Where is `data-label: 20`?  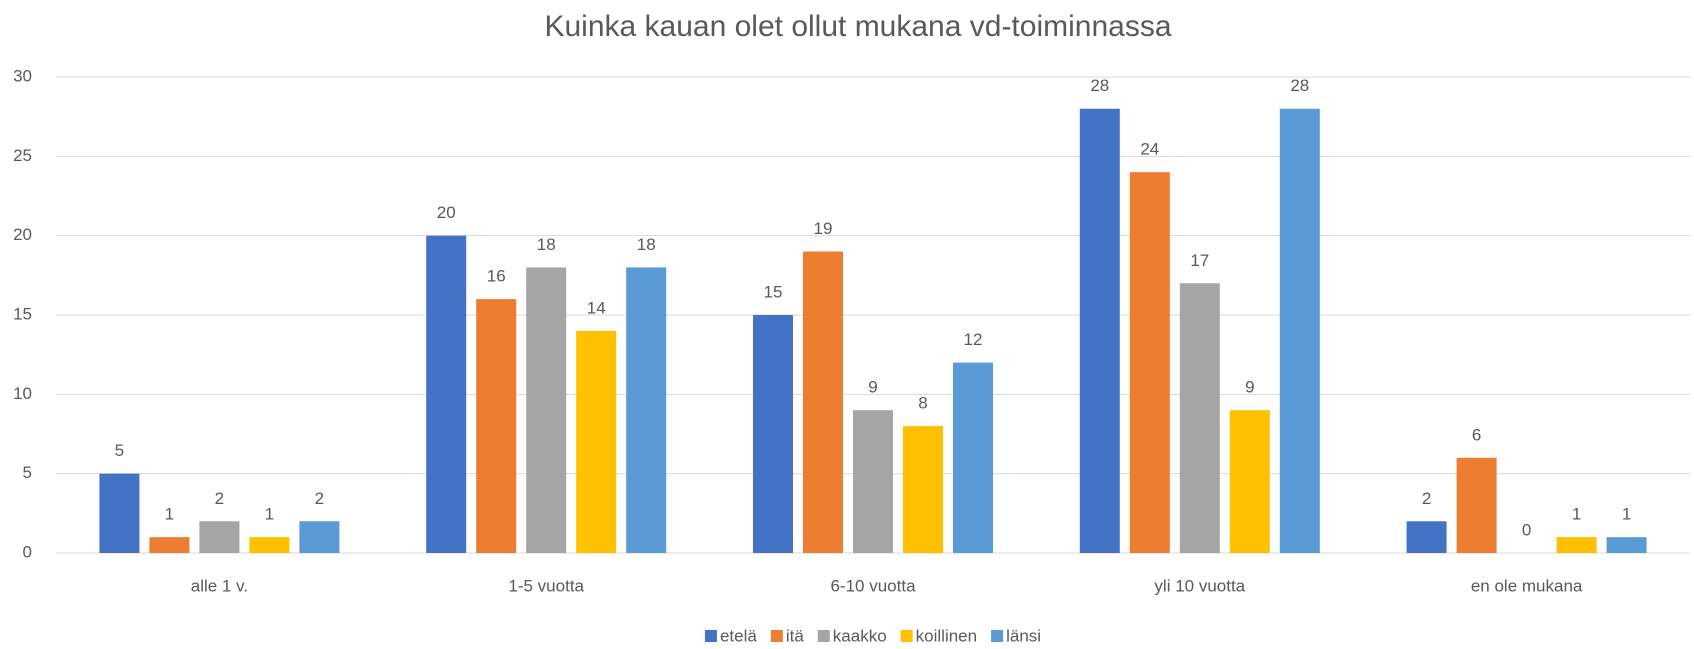 data-label: 20 is located at coordinates (446, 212).